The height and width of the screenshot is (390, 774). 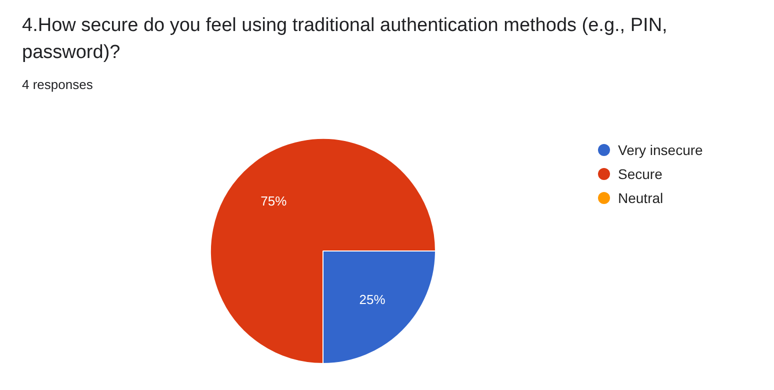 I want to click on data-label: 75%, so click(x=274, y=200).